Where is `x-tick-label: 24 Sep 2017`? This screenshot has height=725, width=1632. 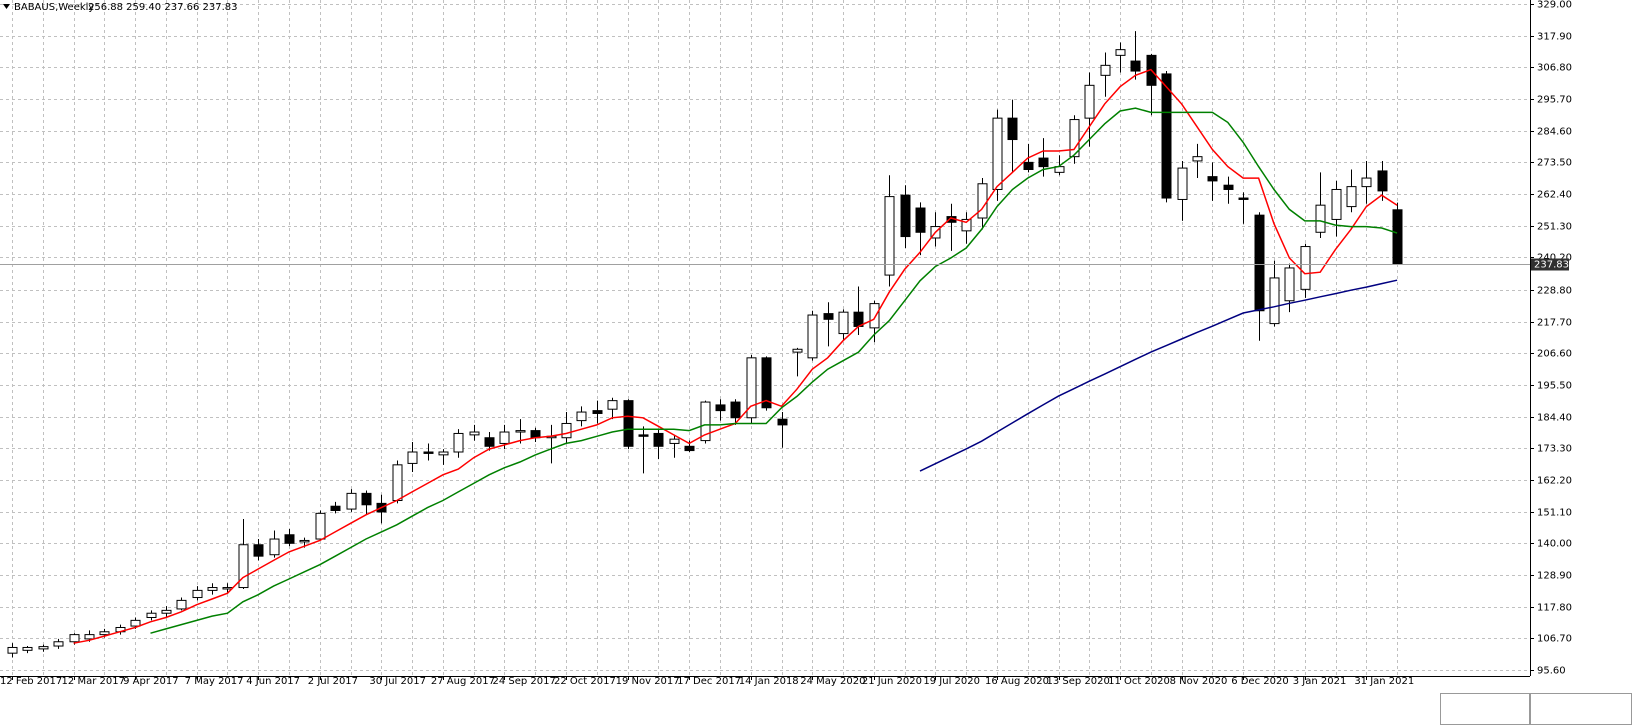
x-tick-label: 24 Sep 2017 is located at coordinates (523, 681).